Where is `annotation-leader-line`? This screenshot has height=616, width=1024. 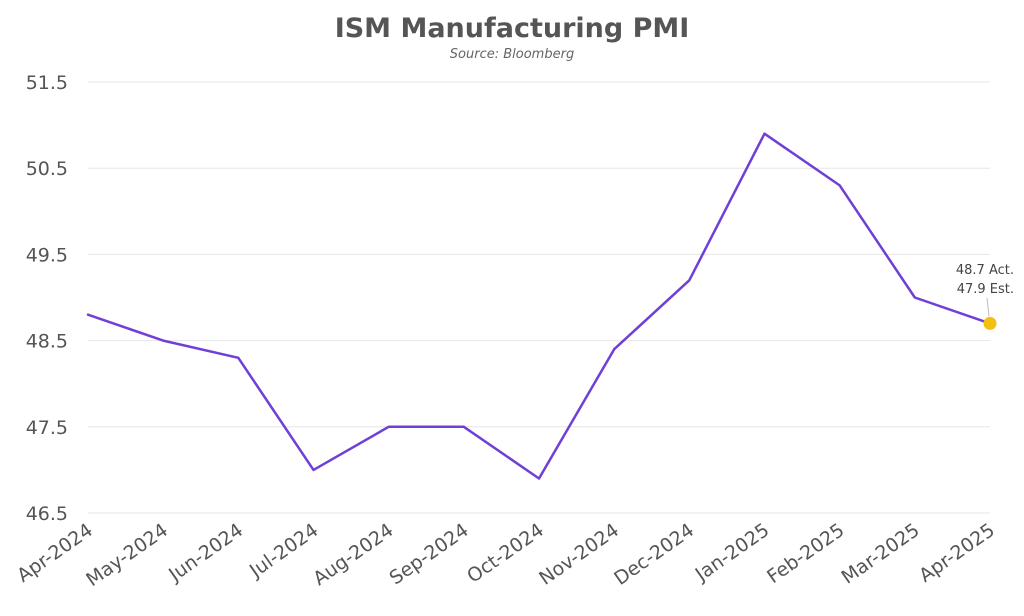
annotation-leader-line is located at coordinates (988, 307).